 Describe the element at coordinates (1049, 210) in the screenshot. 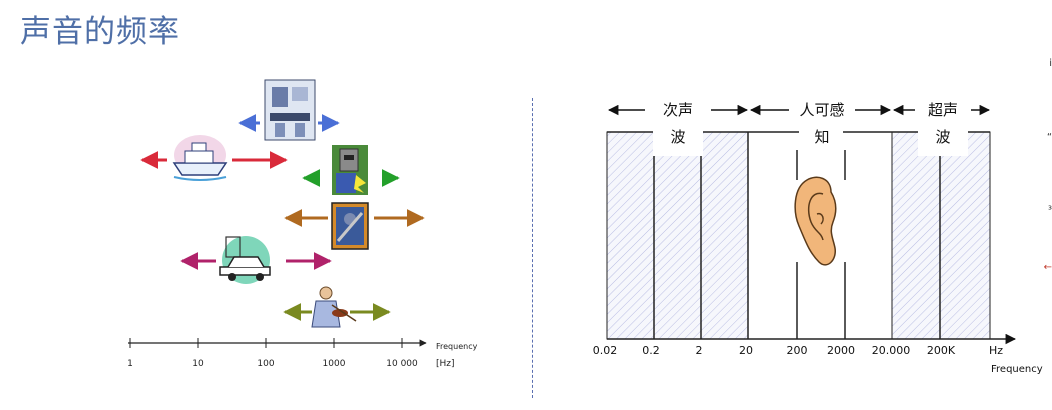

I see `edge-glyph: ³` at that location.